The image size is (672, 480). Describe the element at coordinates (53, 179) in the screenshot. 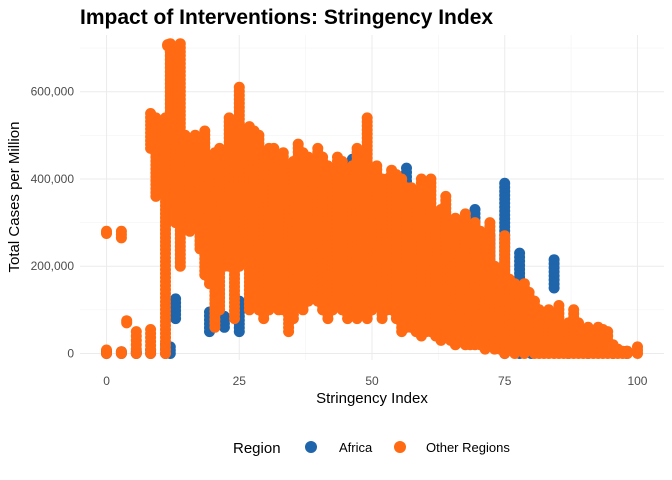

I see `y-tick-label: 400,000` at that location.